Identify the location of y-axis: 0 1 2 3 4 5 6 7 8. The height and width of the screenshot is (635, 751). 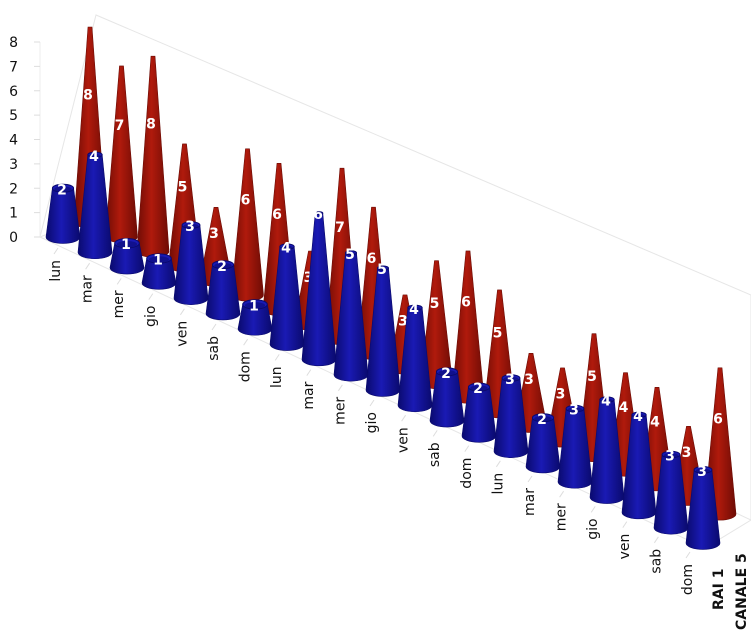
(24, 140).